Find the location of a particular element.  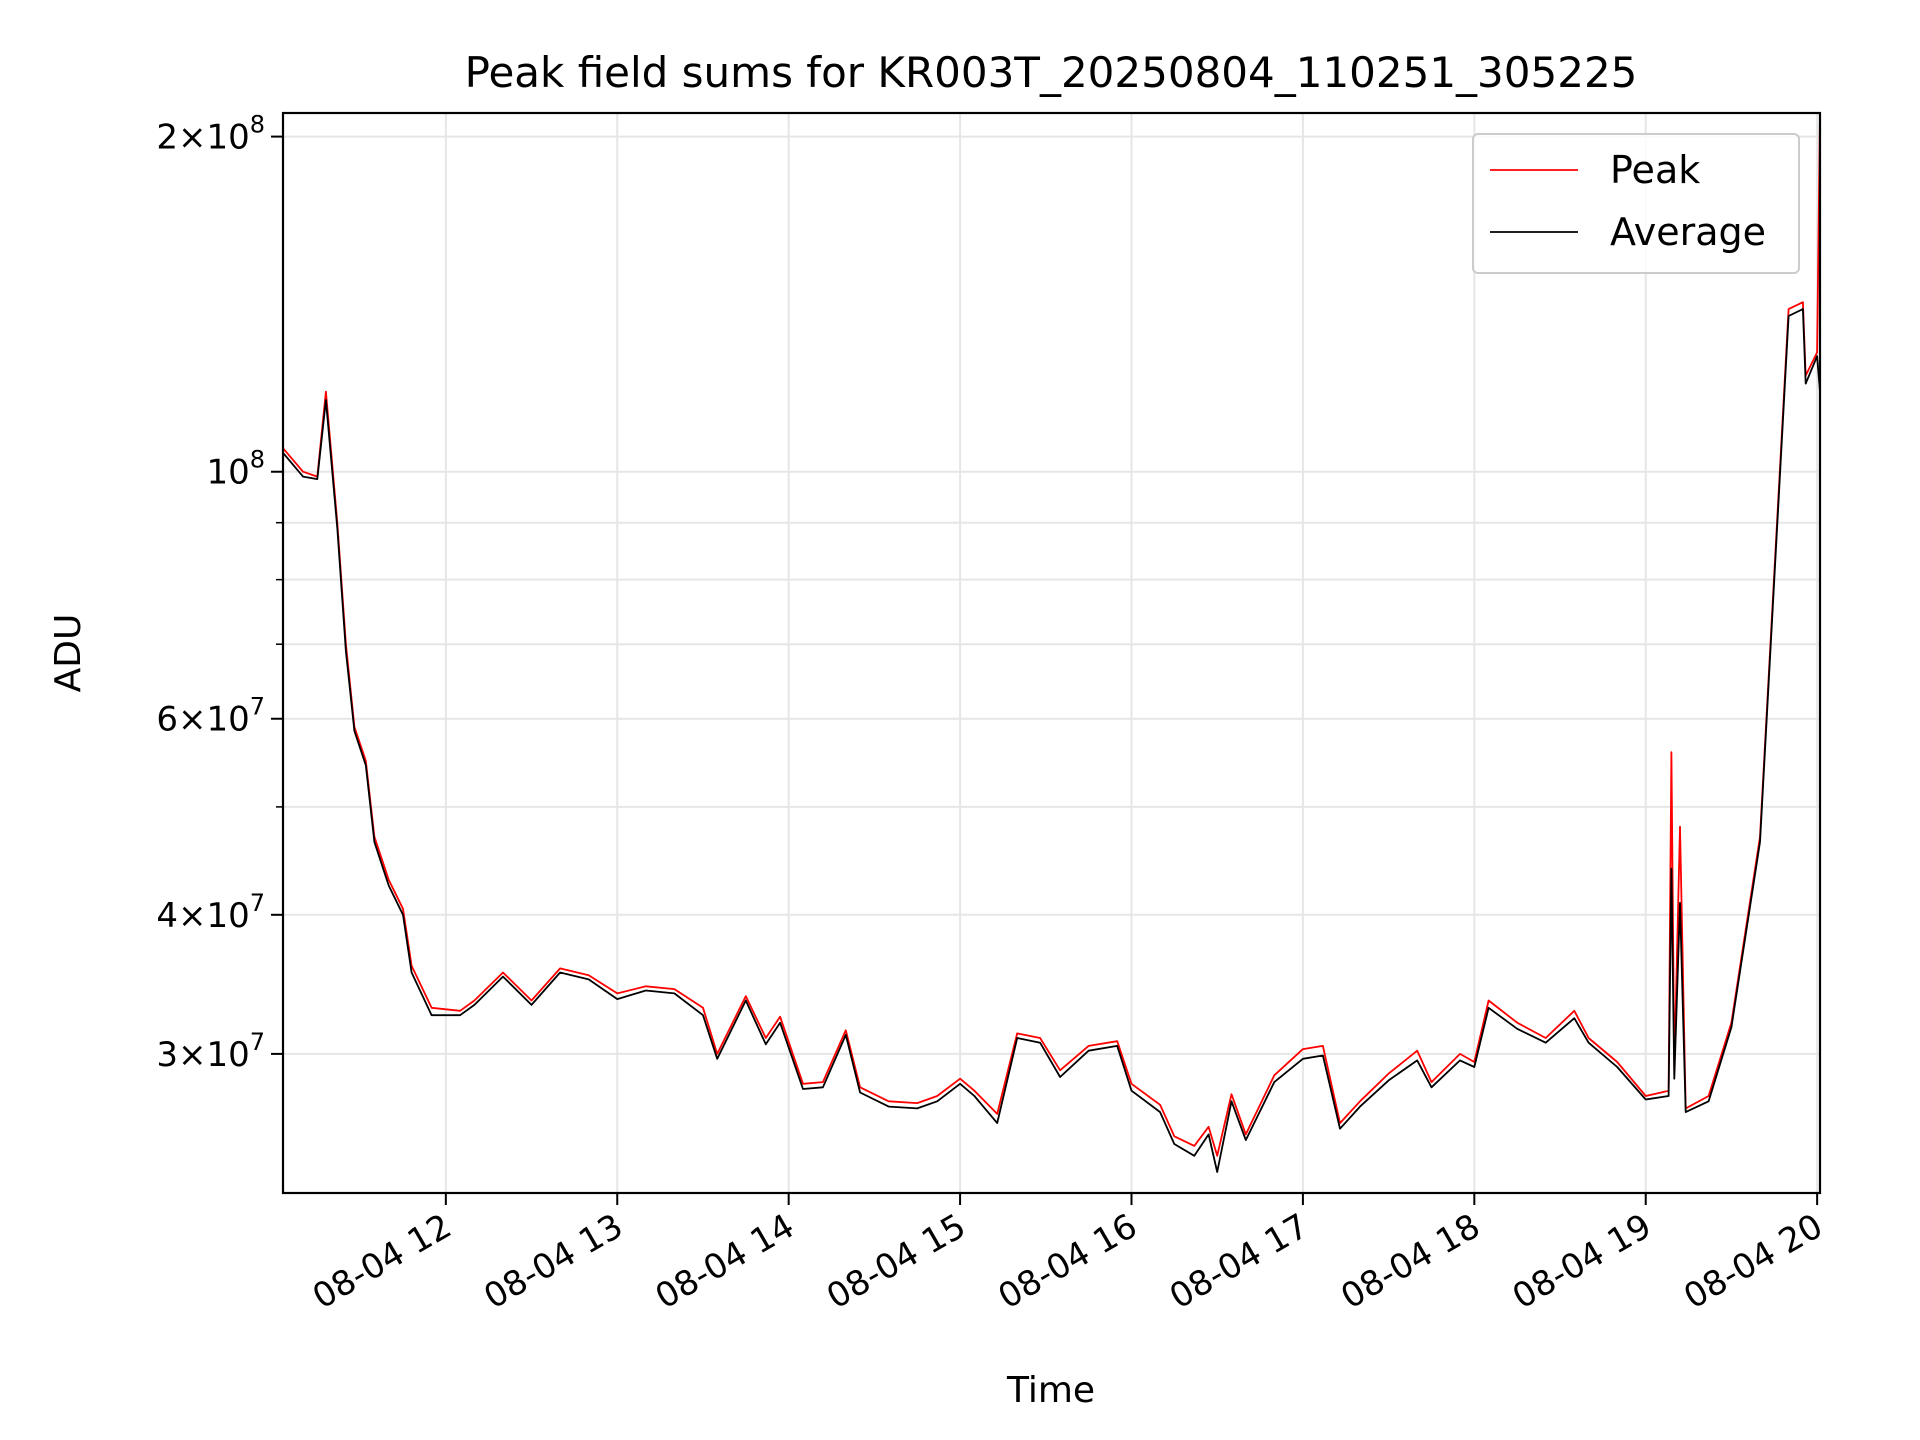

x-axis-label: Time is located at coordinates (1050, 1390).